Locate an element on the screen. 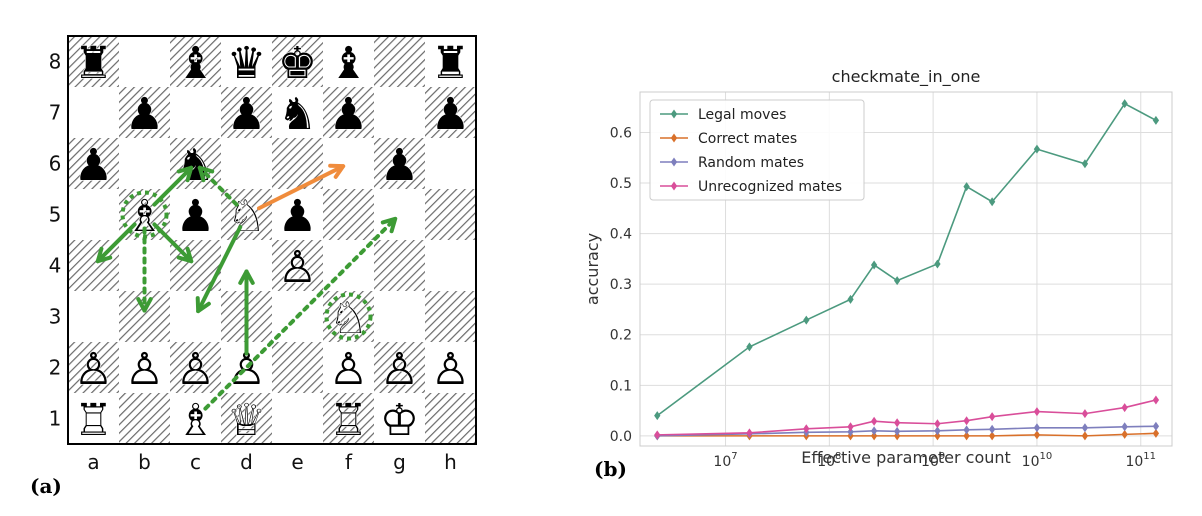 This screenshot has height=516, width=1202. white-king-g1: ♔ is located at coordinates (399, 420).